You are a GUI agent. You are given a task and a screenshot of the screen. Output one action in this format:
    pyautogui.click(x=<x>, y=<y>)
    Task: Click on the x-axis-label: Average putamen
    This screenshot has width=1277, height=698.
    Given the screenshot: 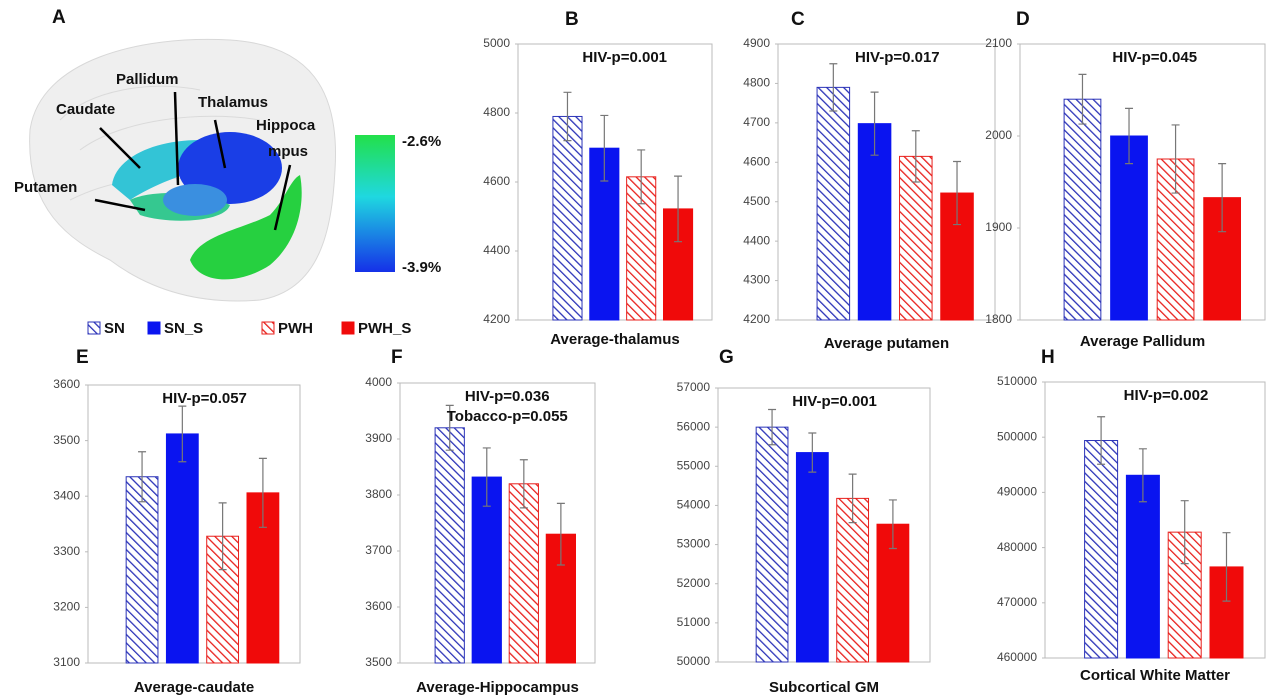 What is the action you would take?
    pyautogui.click(x=886, y=343)
    